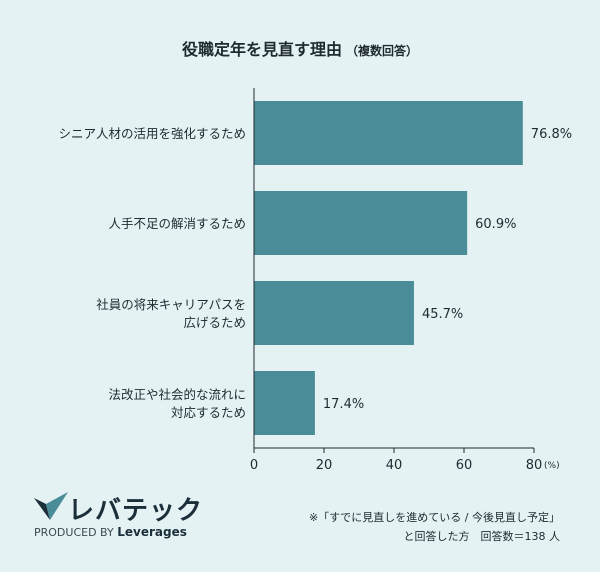  Describe the element at coordinates (495, 224) in the screenshot. I see `value-label-1: 60.9%` at that location.